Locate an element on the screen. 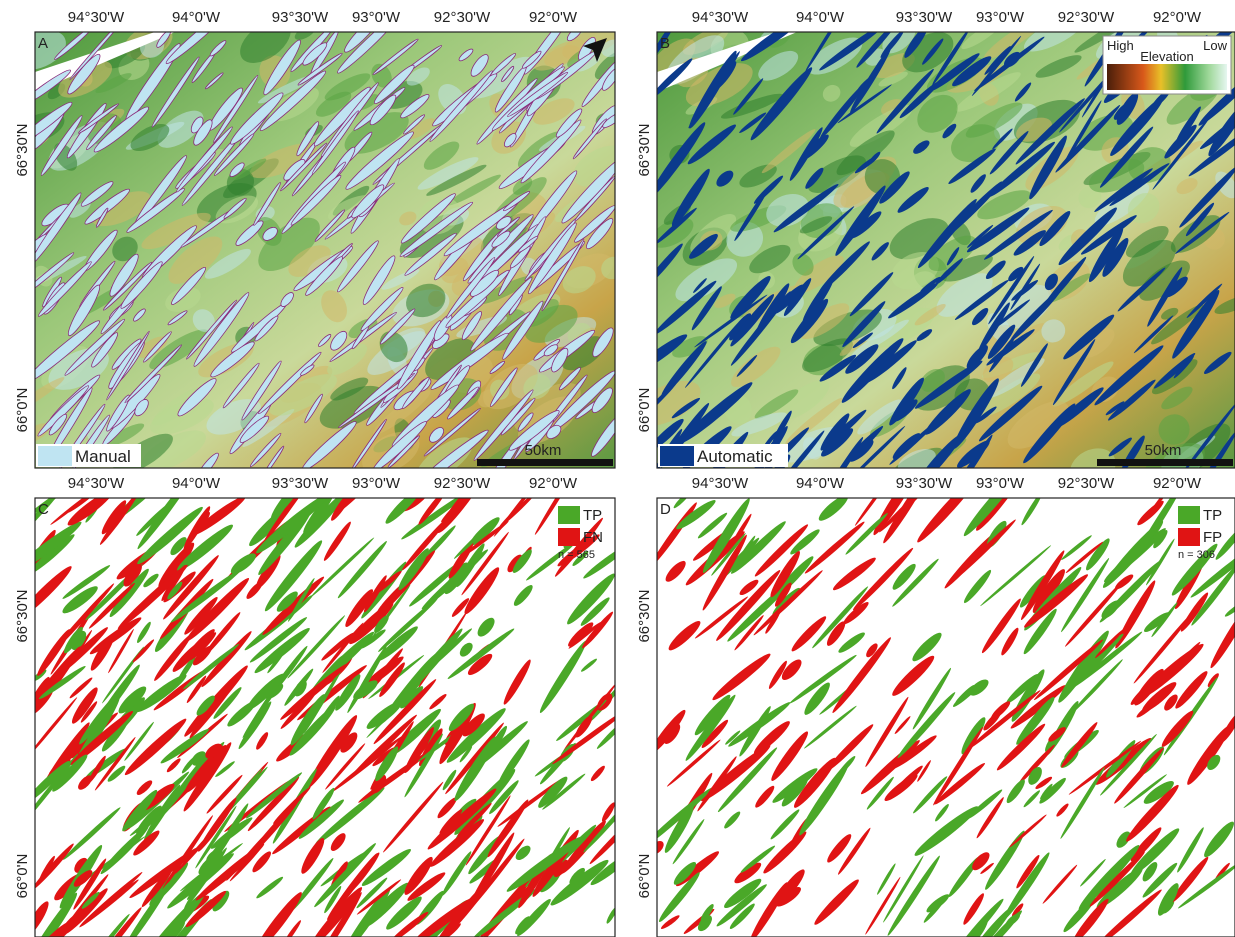 The height and width of the screenshot is (937, 1235). scale-label: 50km is located at coordinates (543, 450).